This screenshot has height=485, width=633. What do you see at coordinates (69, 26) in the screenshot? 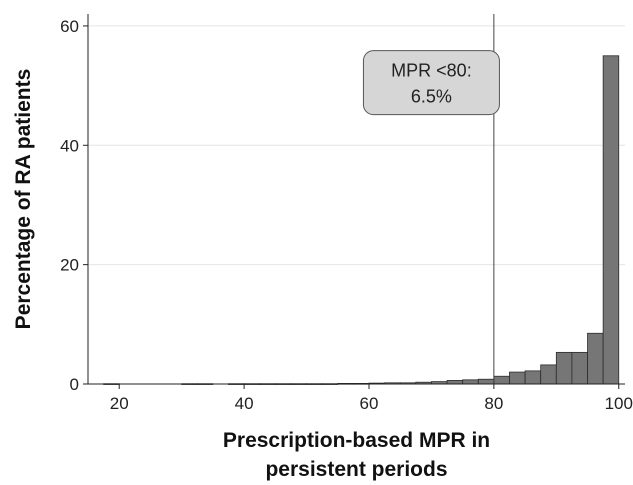
I see `y-tick-label: 60` at bounding box center [69, 26].